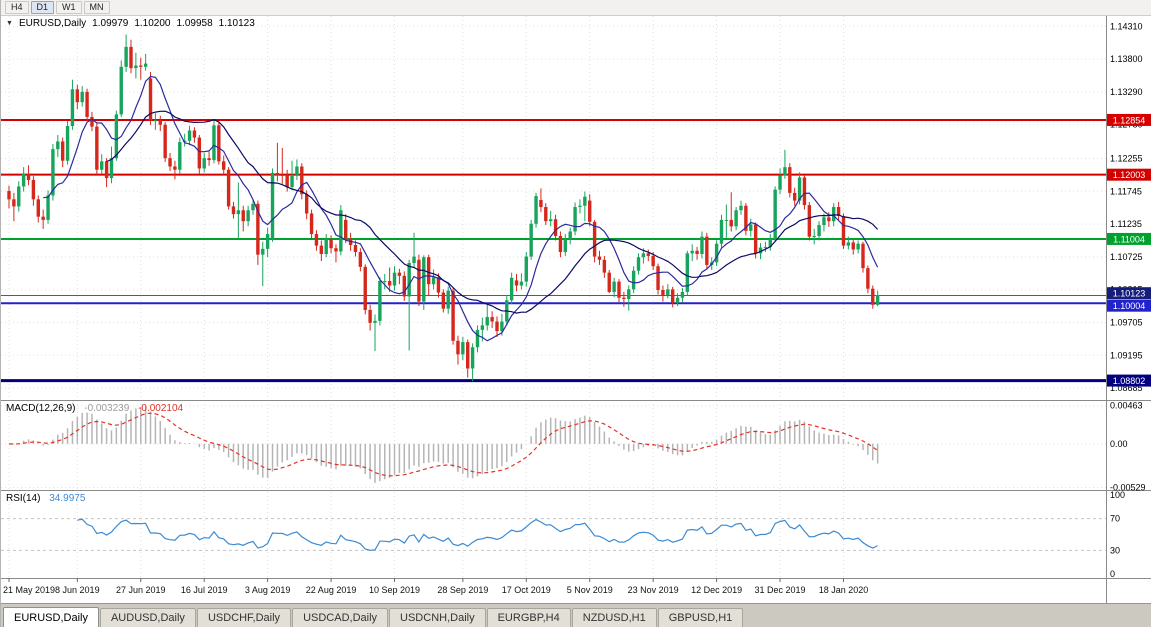  I want to click on chart-tab-audusd-daily: AUDUSD,Daily, so click(147, 617).